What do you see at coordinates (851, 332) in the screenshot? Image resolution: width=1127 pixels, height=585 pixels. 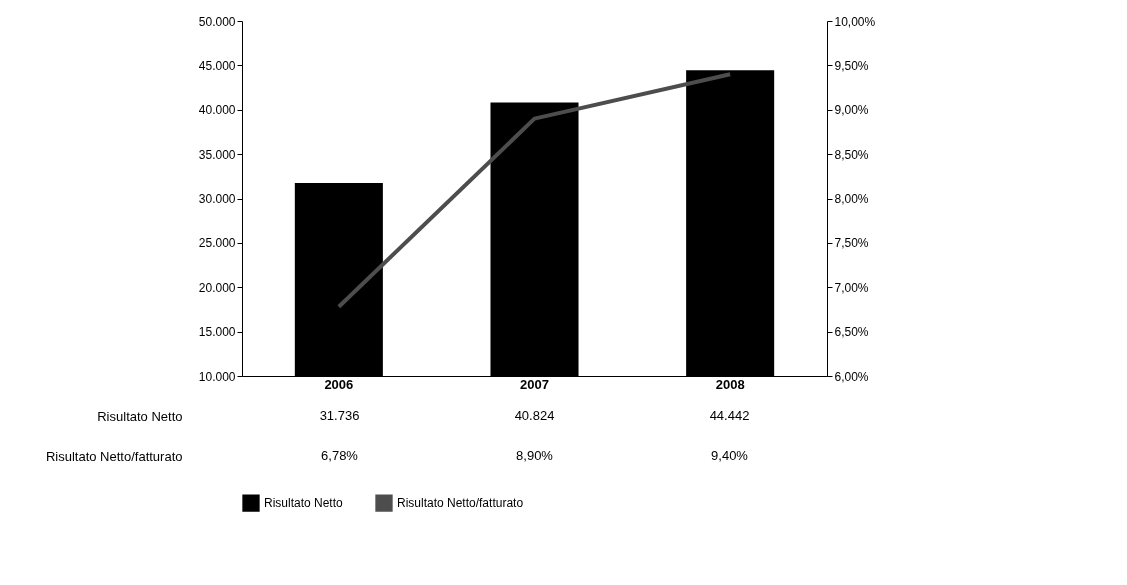 I see `y2-tick-label: 6,50%` at bounding box center [851, 332].